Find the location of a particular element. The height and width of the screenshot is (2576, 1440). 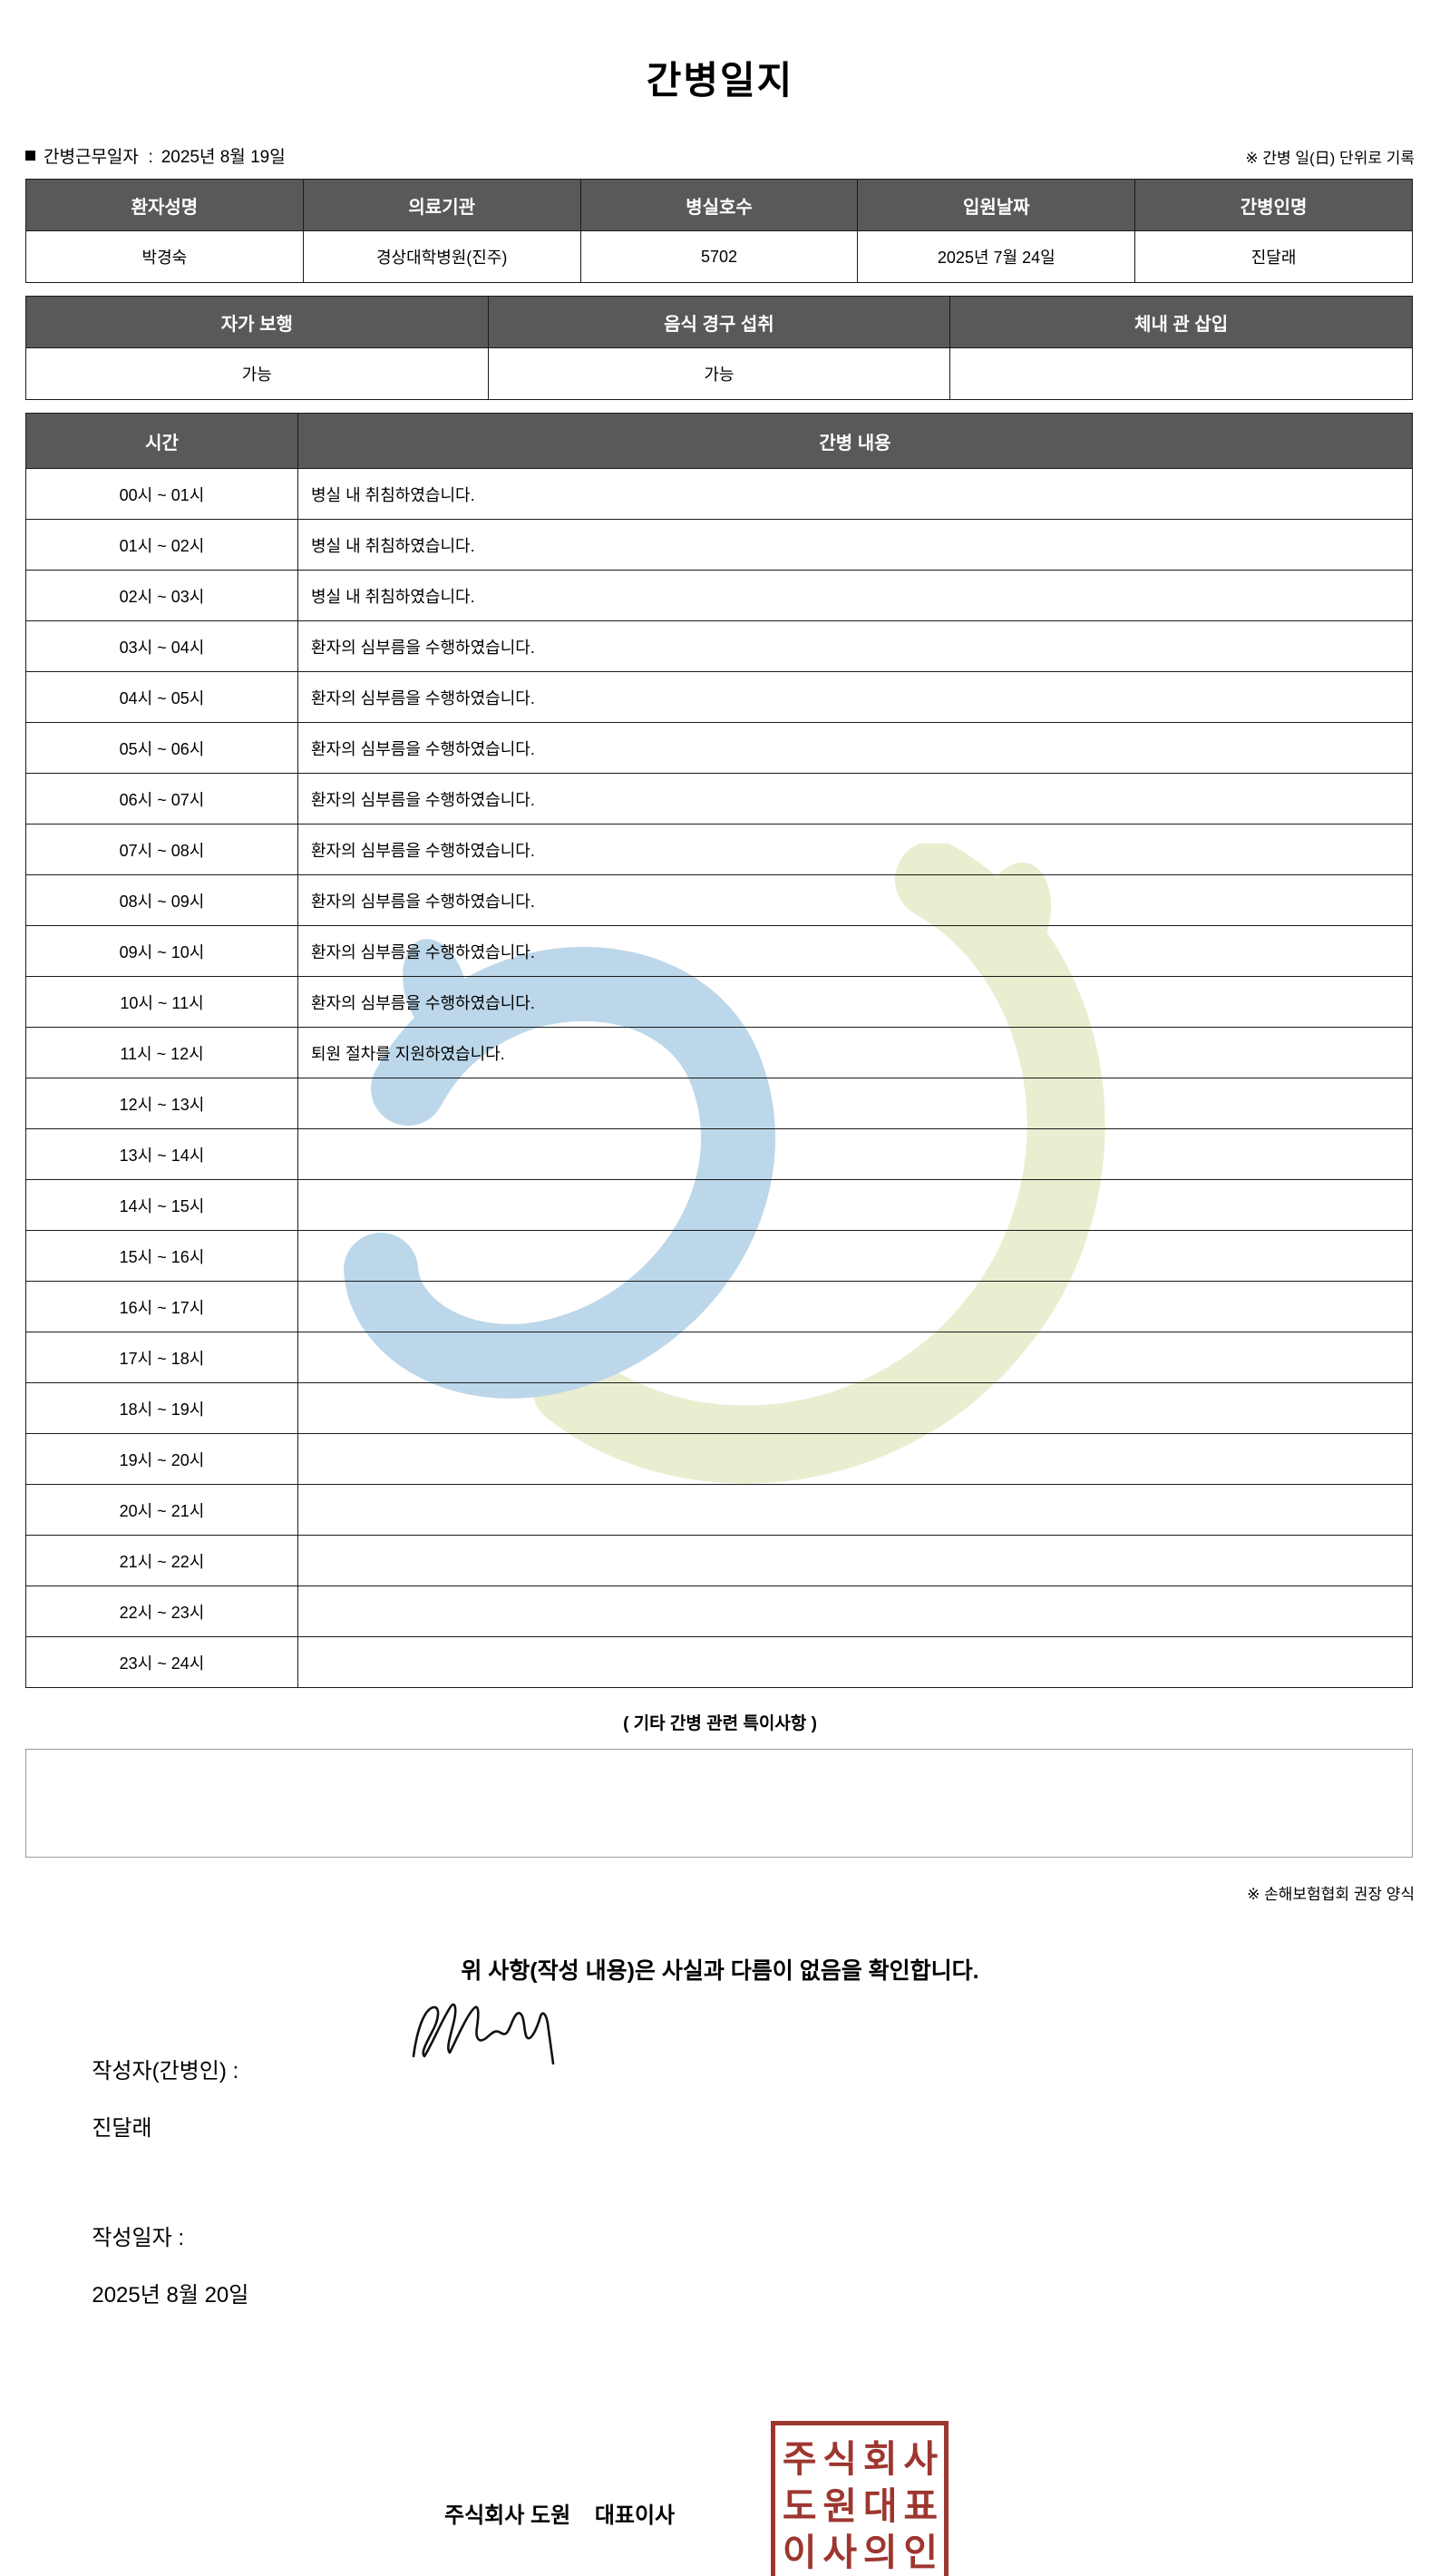

schedule-row: 02시 ~ 03시 병실 내 취침하였습니다. is located at coordinates (719, 595).